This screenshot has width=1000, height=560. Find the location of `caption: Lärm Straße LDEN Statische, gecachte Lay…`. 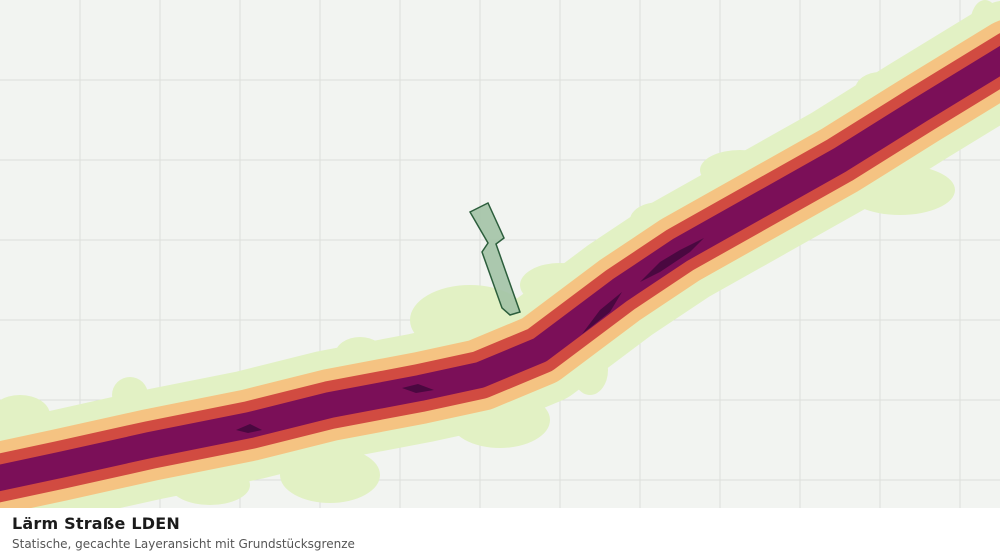

caption: Lärm Straße LDEN Statische, gecachte Lay… is located at coordinates (500, 534).